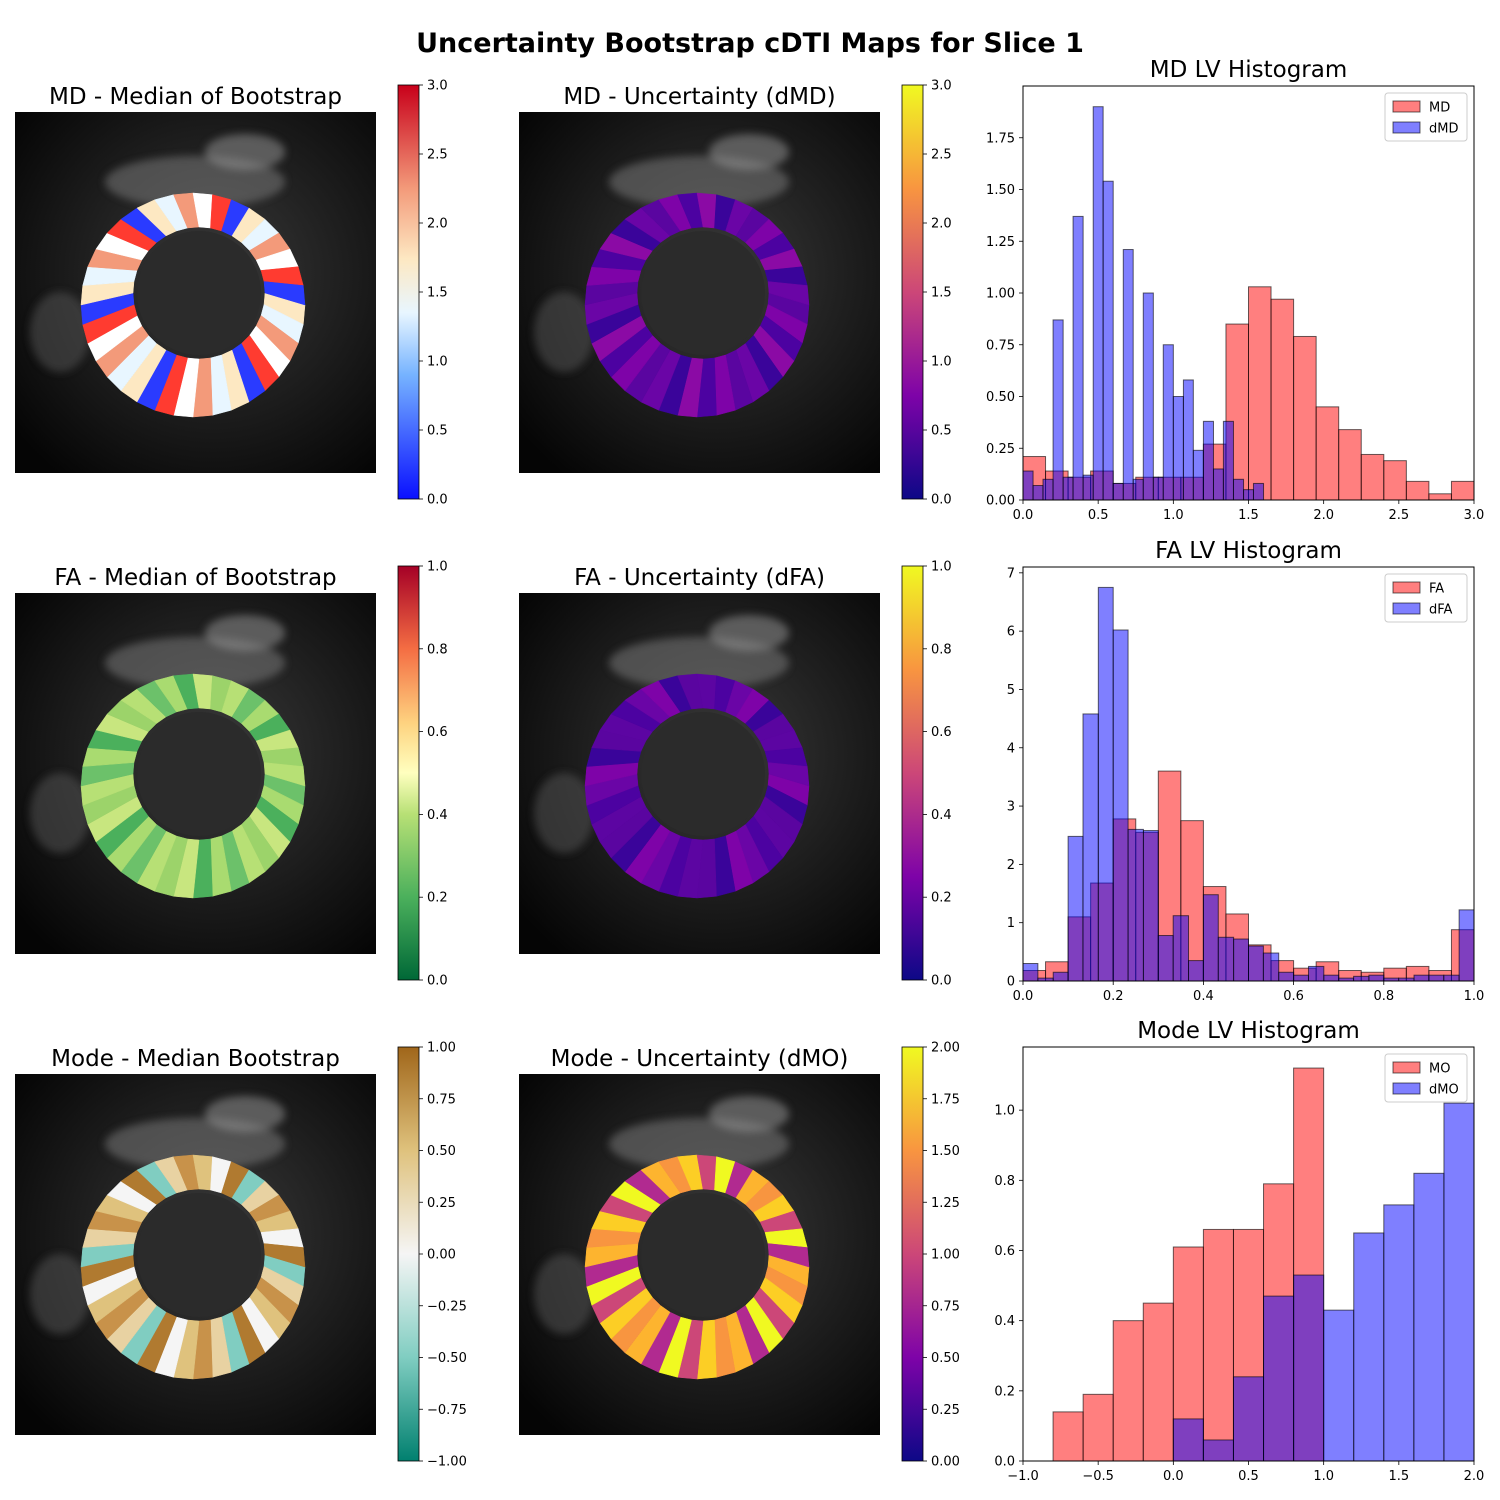 The image size is (1500, 1500). What do you see at coordinates (1011, 923) in the screenshot?
I see `y-tick-label: 1` at bounding box center [1011, 923].